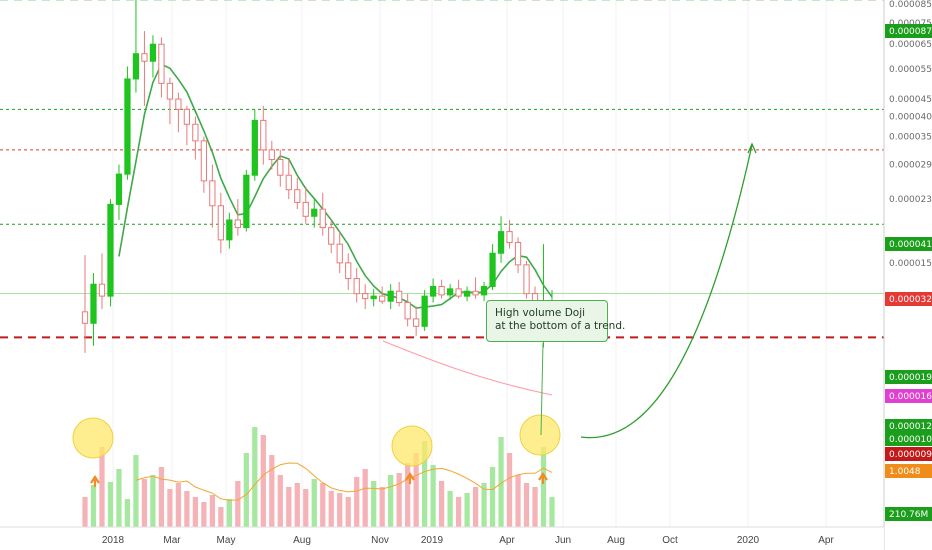 This screenshot has height=550, width=932. I want to click on callout-line1: High volume Doji, so click(540, 313).